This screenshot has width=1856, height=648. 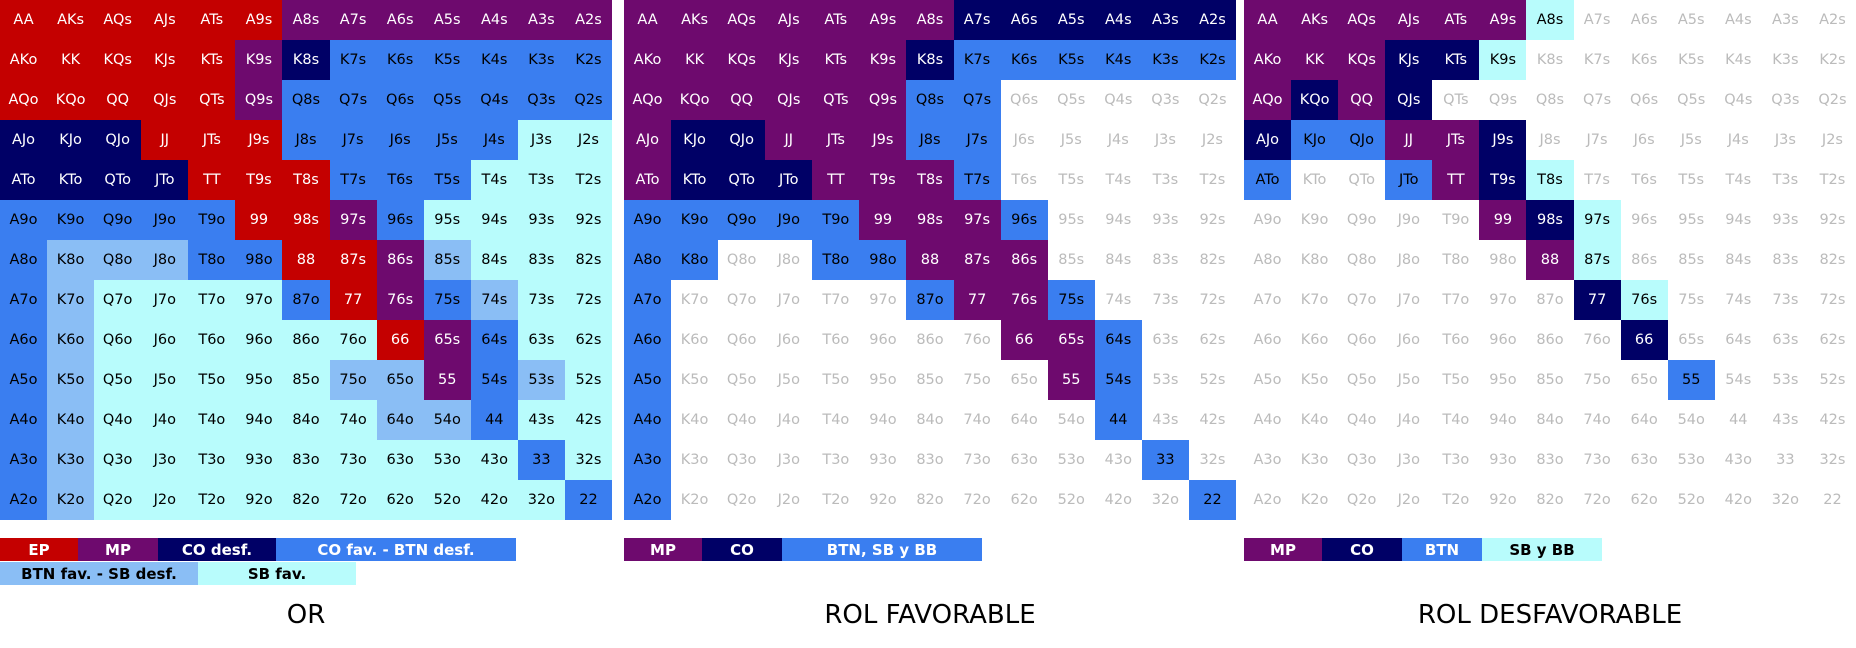 What do you see at coordinates (1832, 500) in the screenshot?
I see `hand-cell: 22` at bounding box center [1832, 500].